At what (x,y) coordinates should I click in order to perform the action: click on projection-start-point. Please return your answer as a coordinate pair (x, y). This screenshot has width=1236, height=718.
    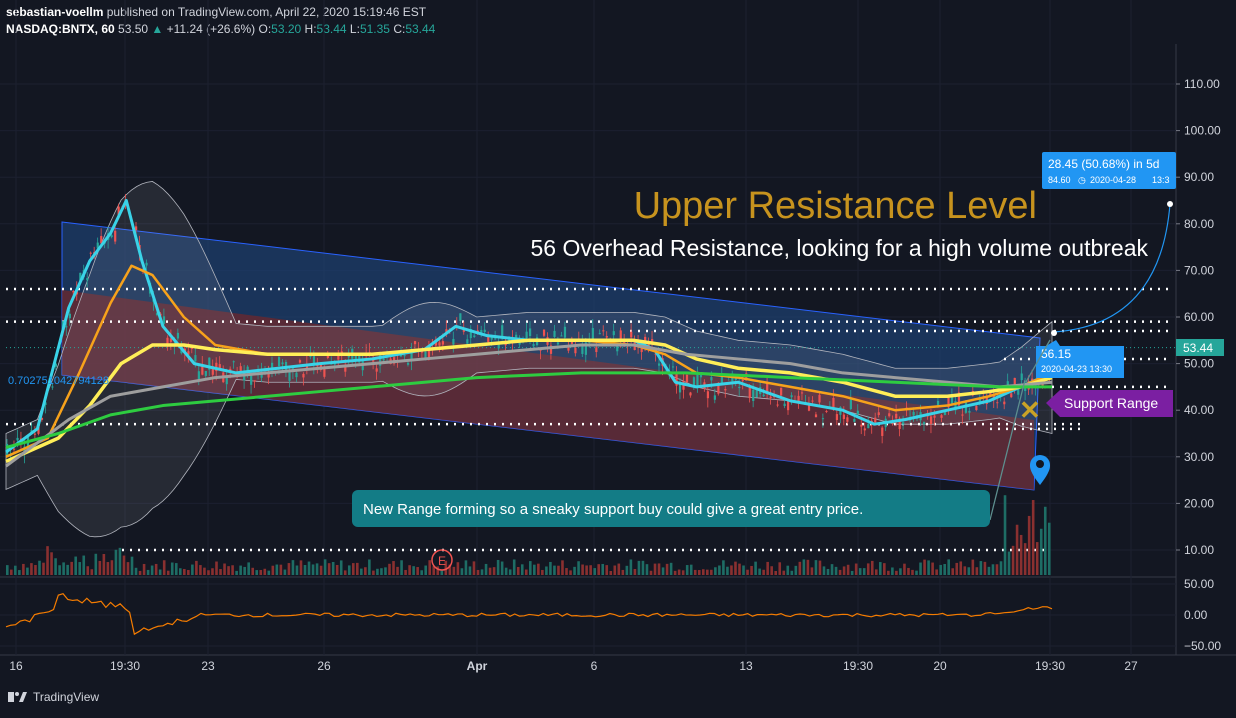
    Looking at the image, I should click on (1054, 333).